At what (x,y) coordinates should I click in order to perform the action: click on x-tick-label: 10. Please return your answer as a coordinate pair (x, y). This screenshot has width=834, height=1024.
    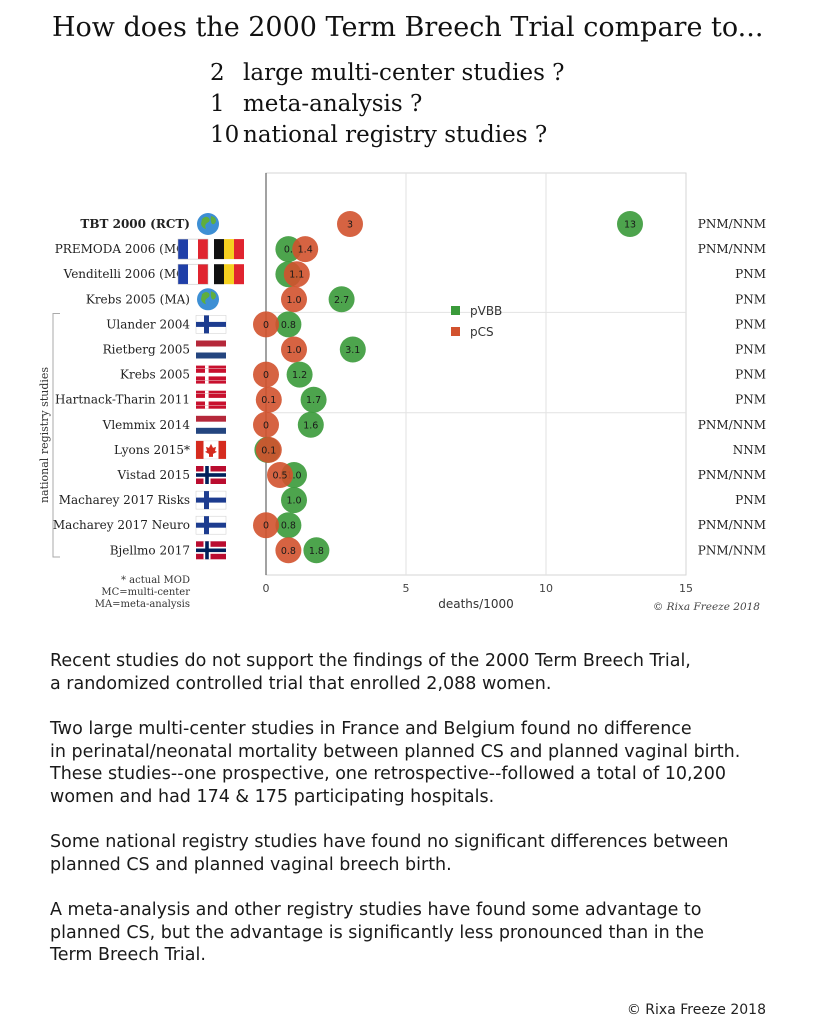
    Looking at the image, I should click on (546, 588).